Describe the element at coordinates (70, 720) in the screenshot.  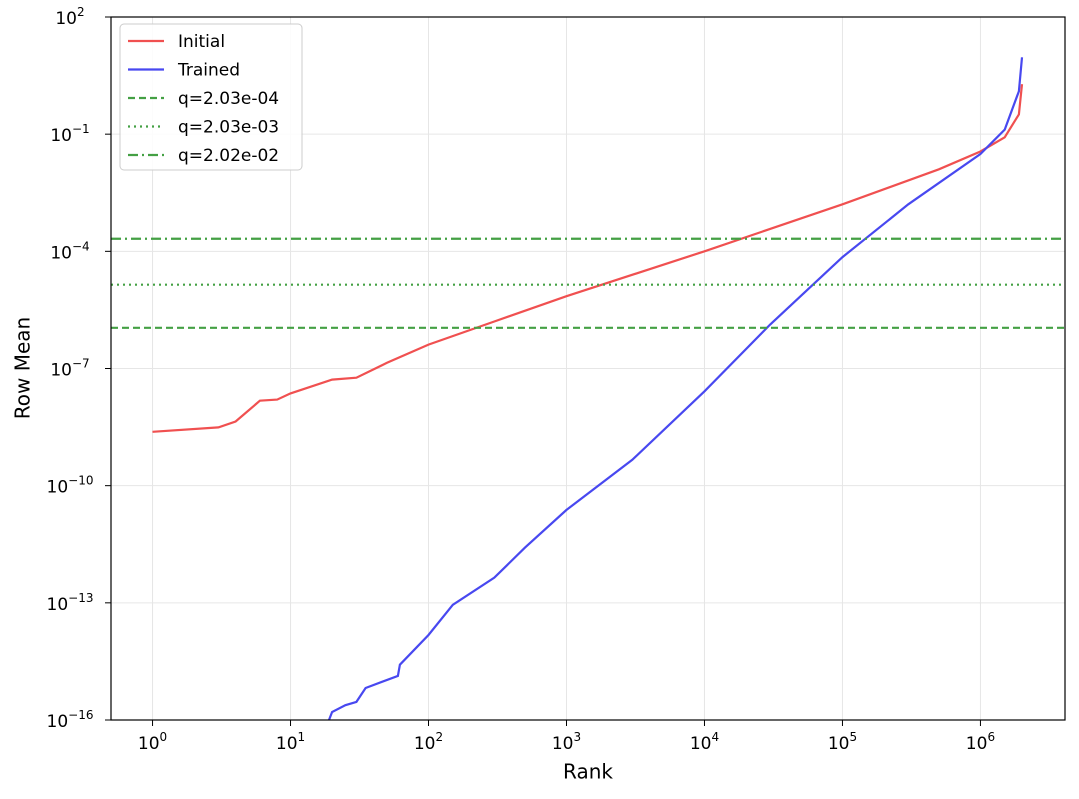
I see `y-tick-label: 10⁻¹⁶` at that location.